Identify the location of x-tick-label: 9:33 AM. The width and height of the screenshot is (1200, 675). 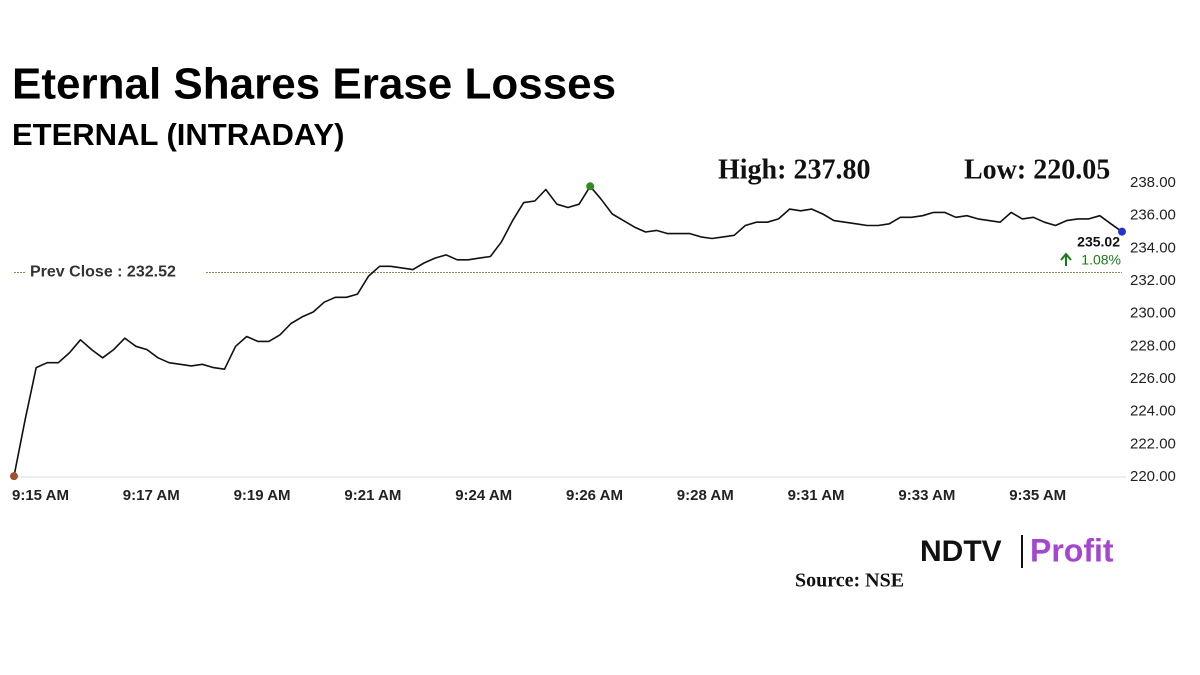
(926, 495).